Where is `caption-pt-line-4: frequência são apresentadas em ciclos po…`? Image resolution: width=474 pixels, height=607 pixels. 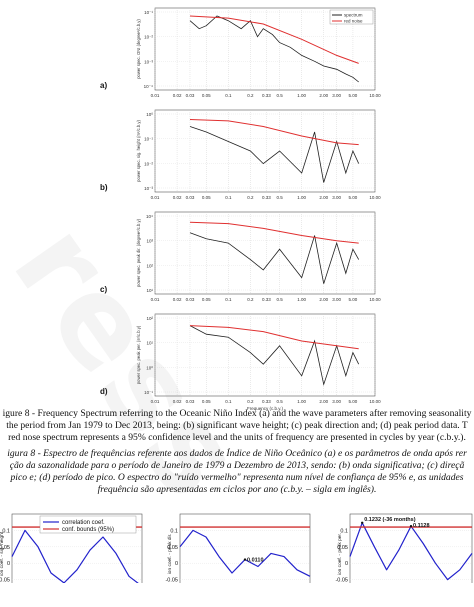 caption-pt-line-4: frequência são apresentadas em ciclos po… is located at coordinates (237, 489).